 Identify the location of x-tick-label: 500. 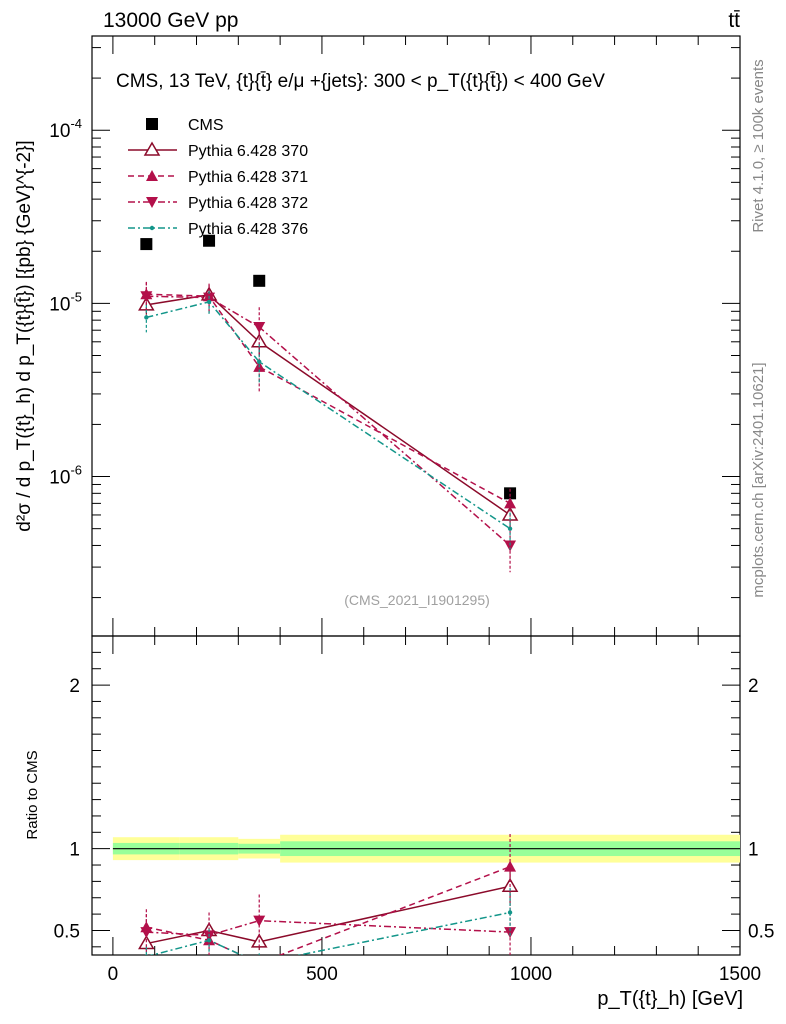
(322, 974).